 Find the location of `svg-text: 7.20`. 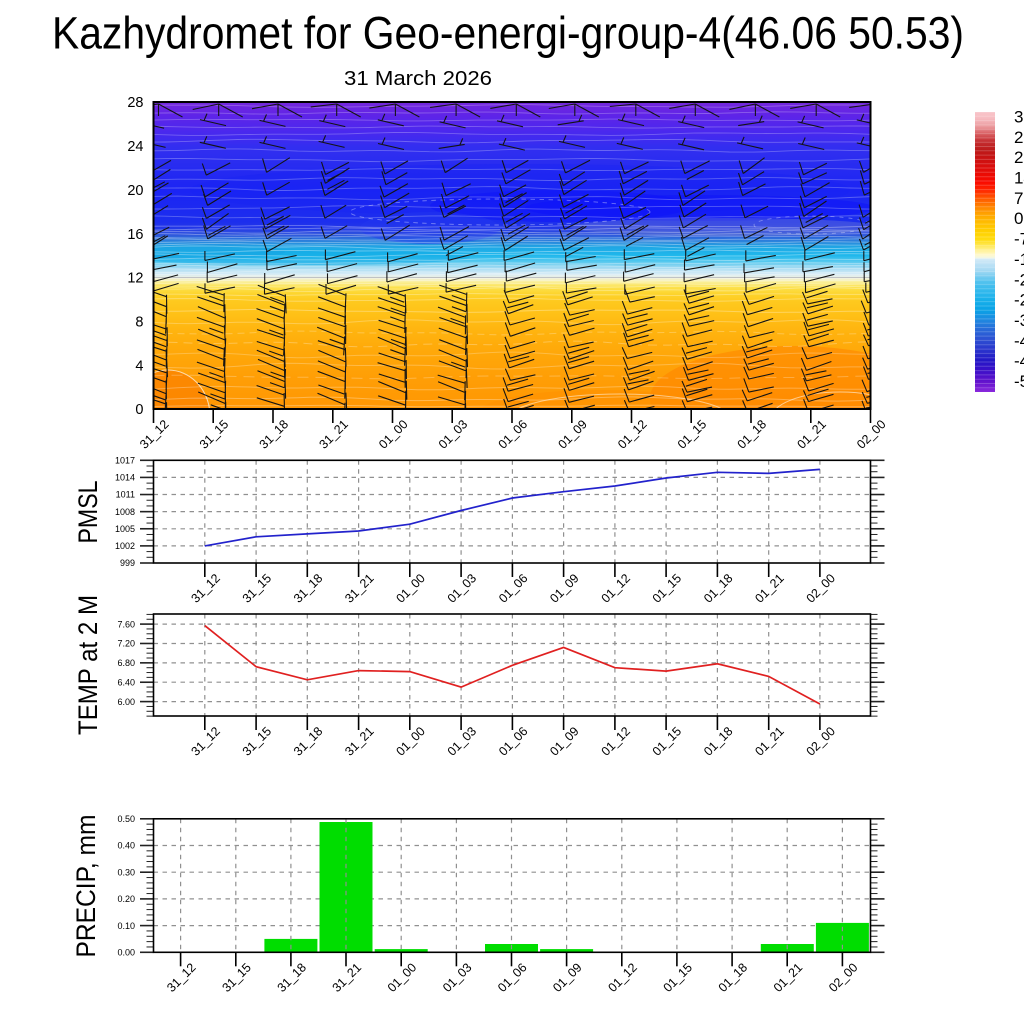

svg-text: 7.20 is located at coordinates (126, 644).